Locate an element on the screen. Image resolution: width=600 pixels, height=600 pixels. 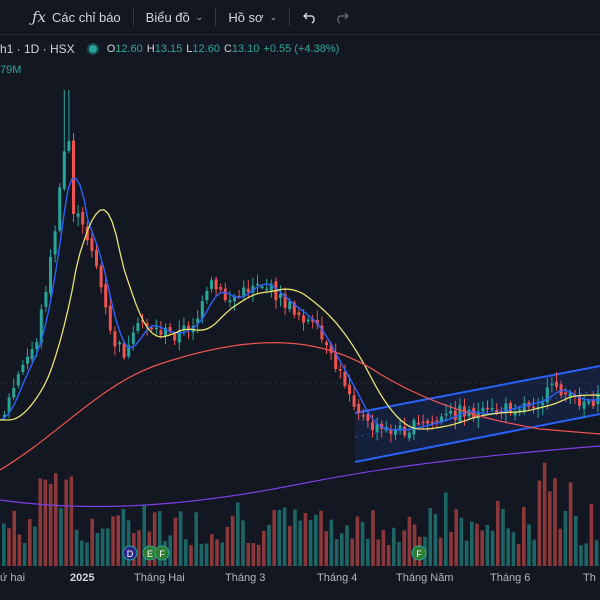
time-axis-label: Th is located at coordinates (589, 578).